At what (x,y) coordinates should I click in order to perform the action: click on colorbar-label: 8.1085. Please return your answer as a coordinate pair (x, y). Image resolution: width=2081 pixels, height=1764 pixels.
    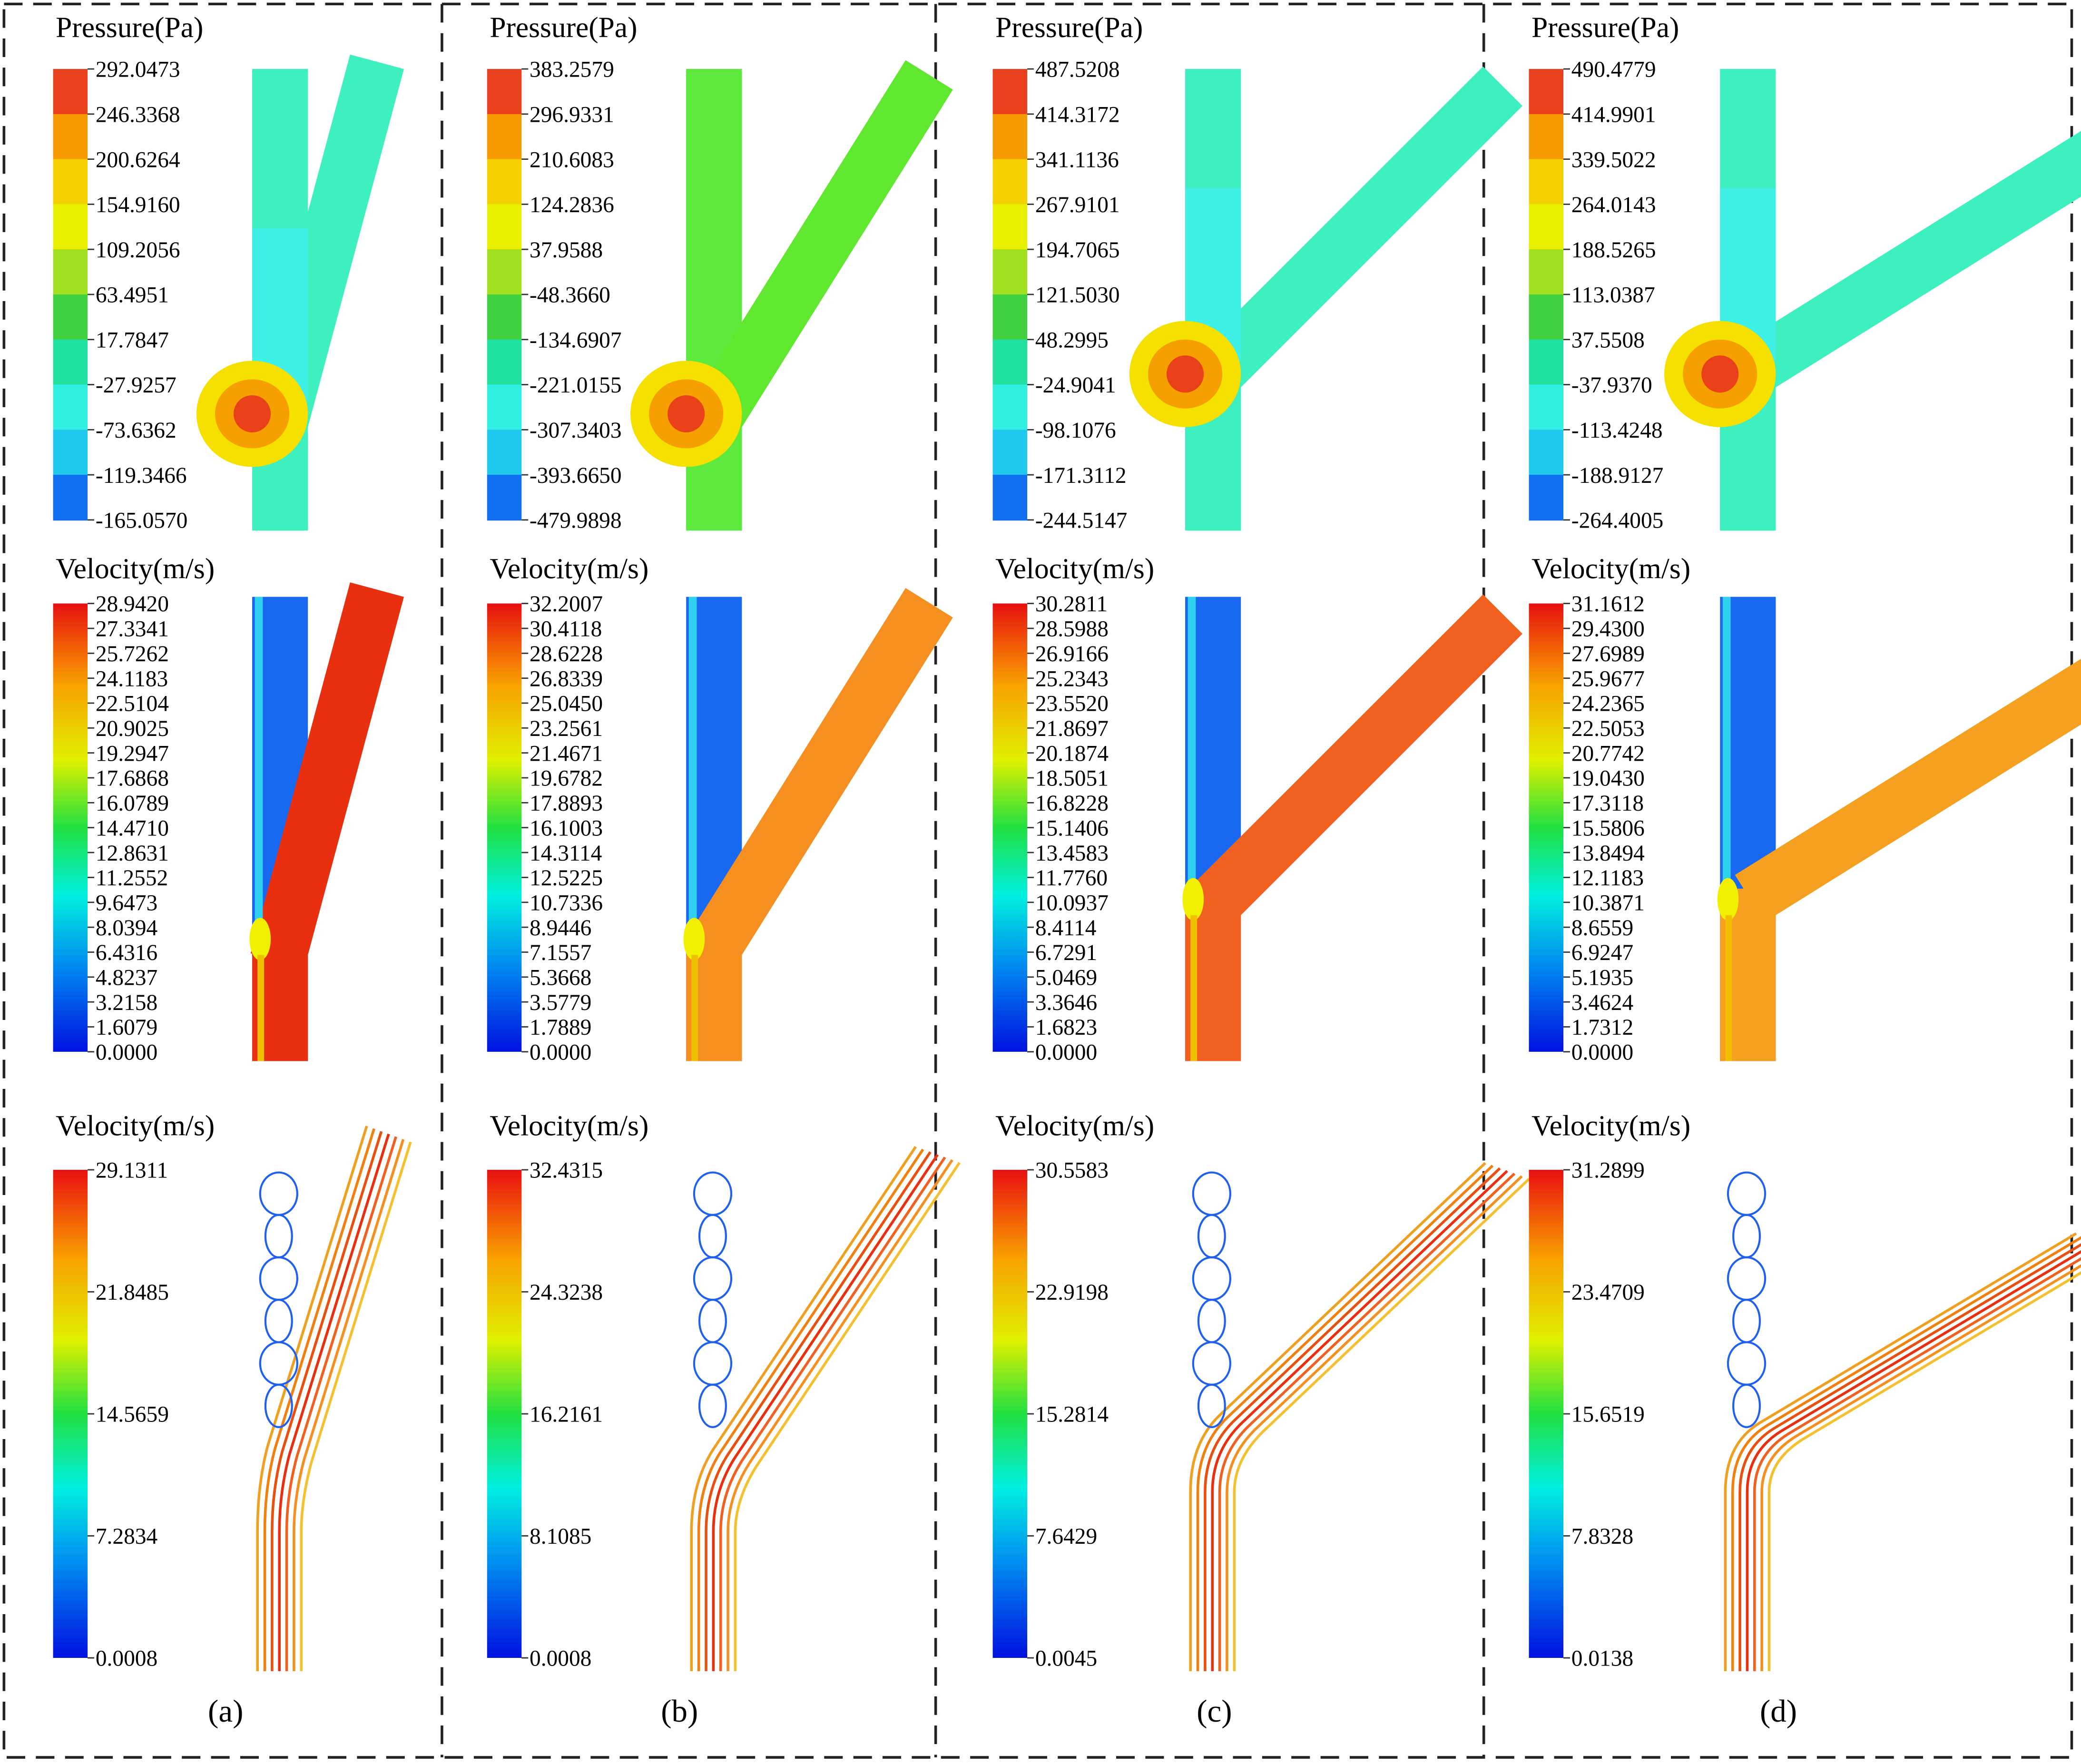
    Looking at the image, I should click on (560, 1536).